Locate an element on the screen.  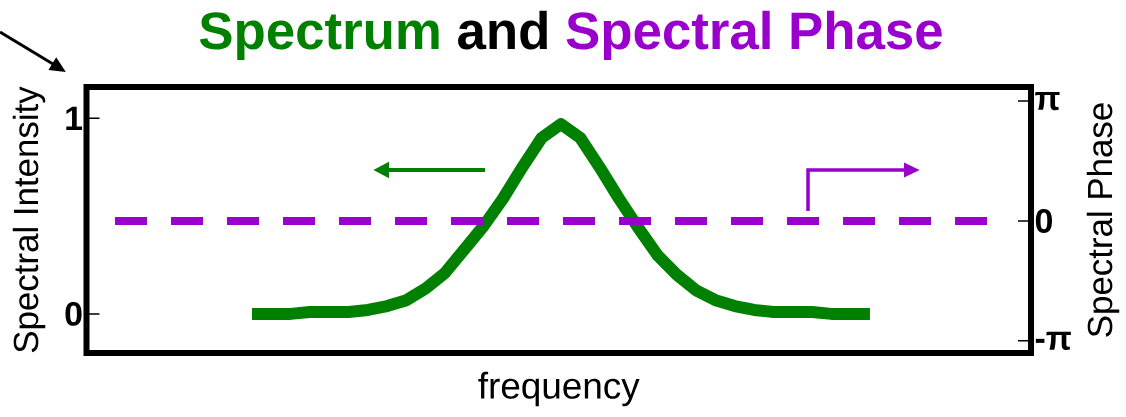
y2-axis-title: Spectral Phase is located at coordinates (1103, 220).